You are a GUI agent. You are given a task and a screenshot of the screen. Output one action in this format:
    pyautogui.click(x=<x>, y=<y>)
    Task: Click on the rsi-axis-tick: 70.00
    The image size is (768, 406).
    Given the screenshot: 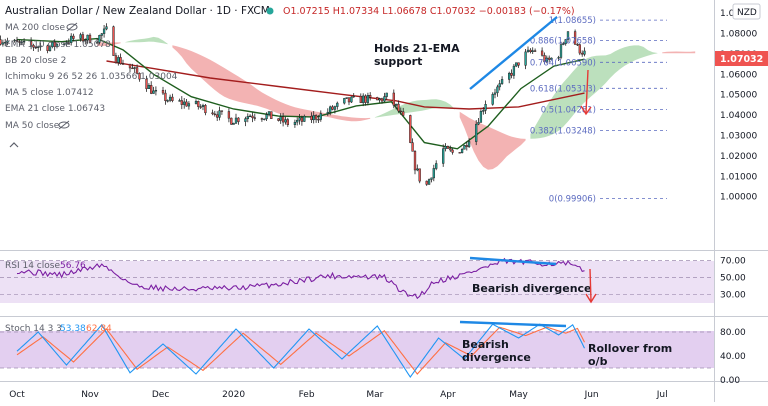 What is the action you would take?
    pyautogui.click(x=733, y=262)
    